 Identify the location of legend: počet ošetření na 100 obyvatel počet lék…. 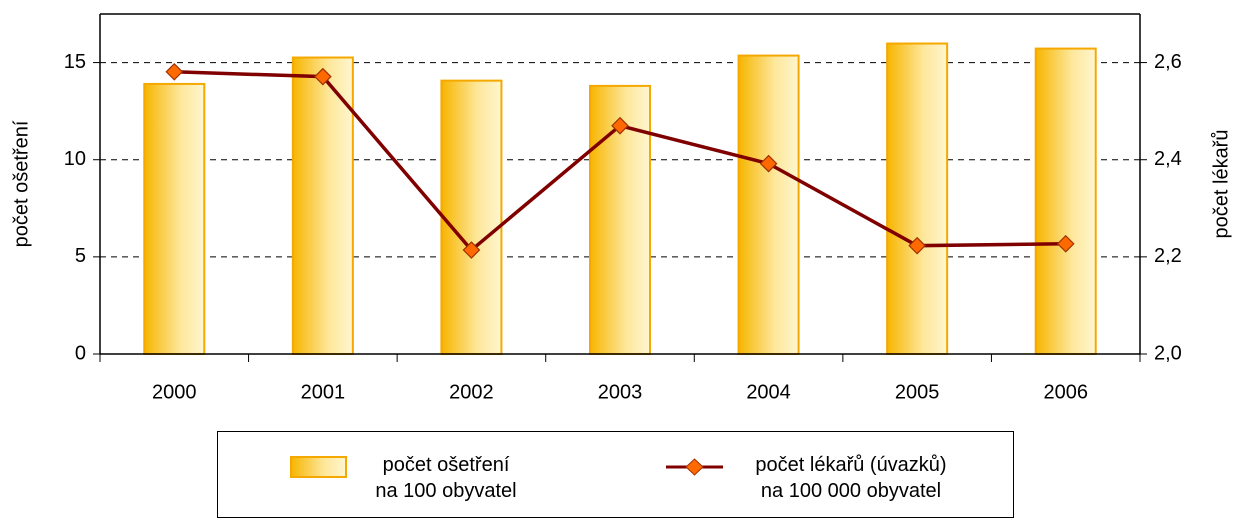
(615, 474).